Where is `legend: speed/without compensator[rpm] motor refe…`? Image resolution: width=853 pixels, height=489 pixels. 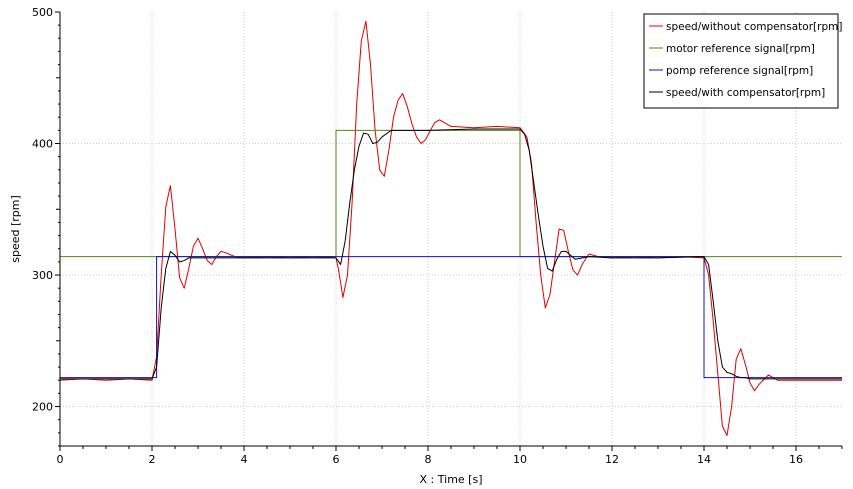
legend: speed/without compensator[rpm] motor refe… is located at coordinates (742, 61).